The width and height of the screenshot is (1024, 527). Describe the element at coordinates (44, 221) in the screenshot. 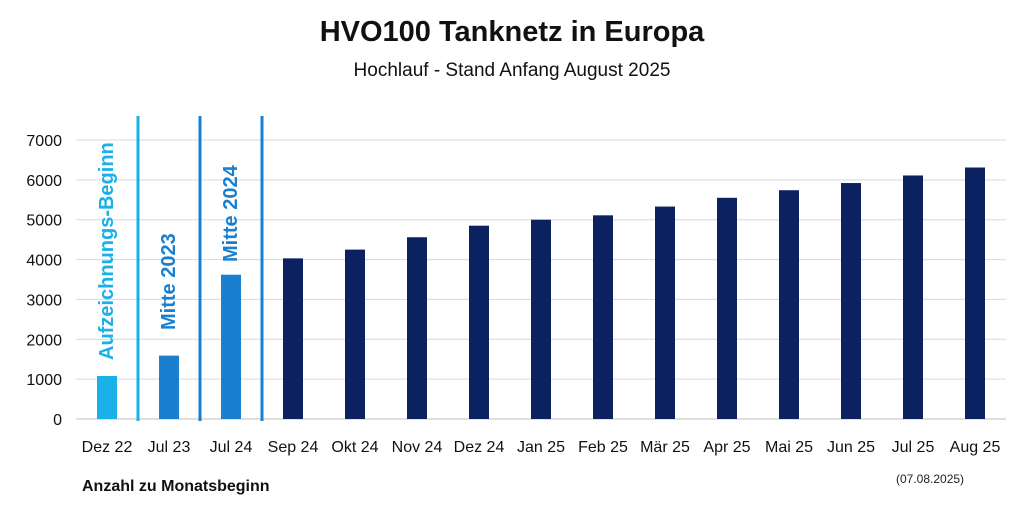

I see `y-tick-label: 5000` at that location.